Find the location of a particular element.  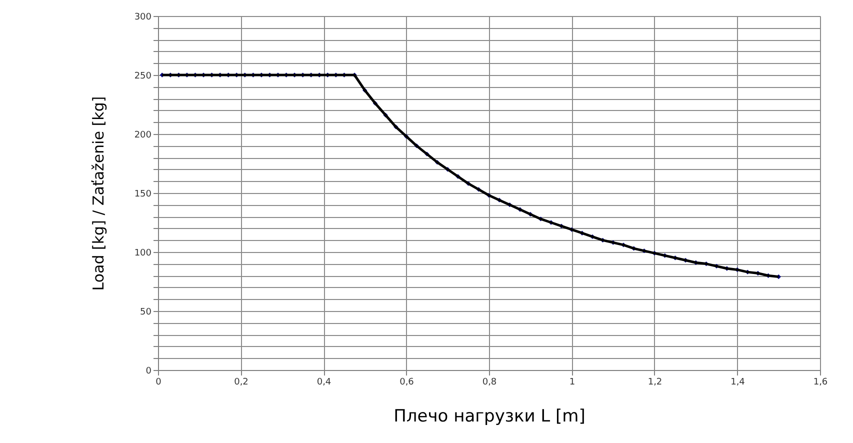

x-tick-label: 1,2 is located at coordinates (655, 383).